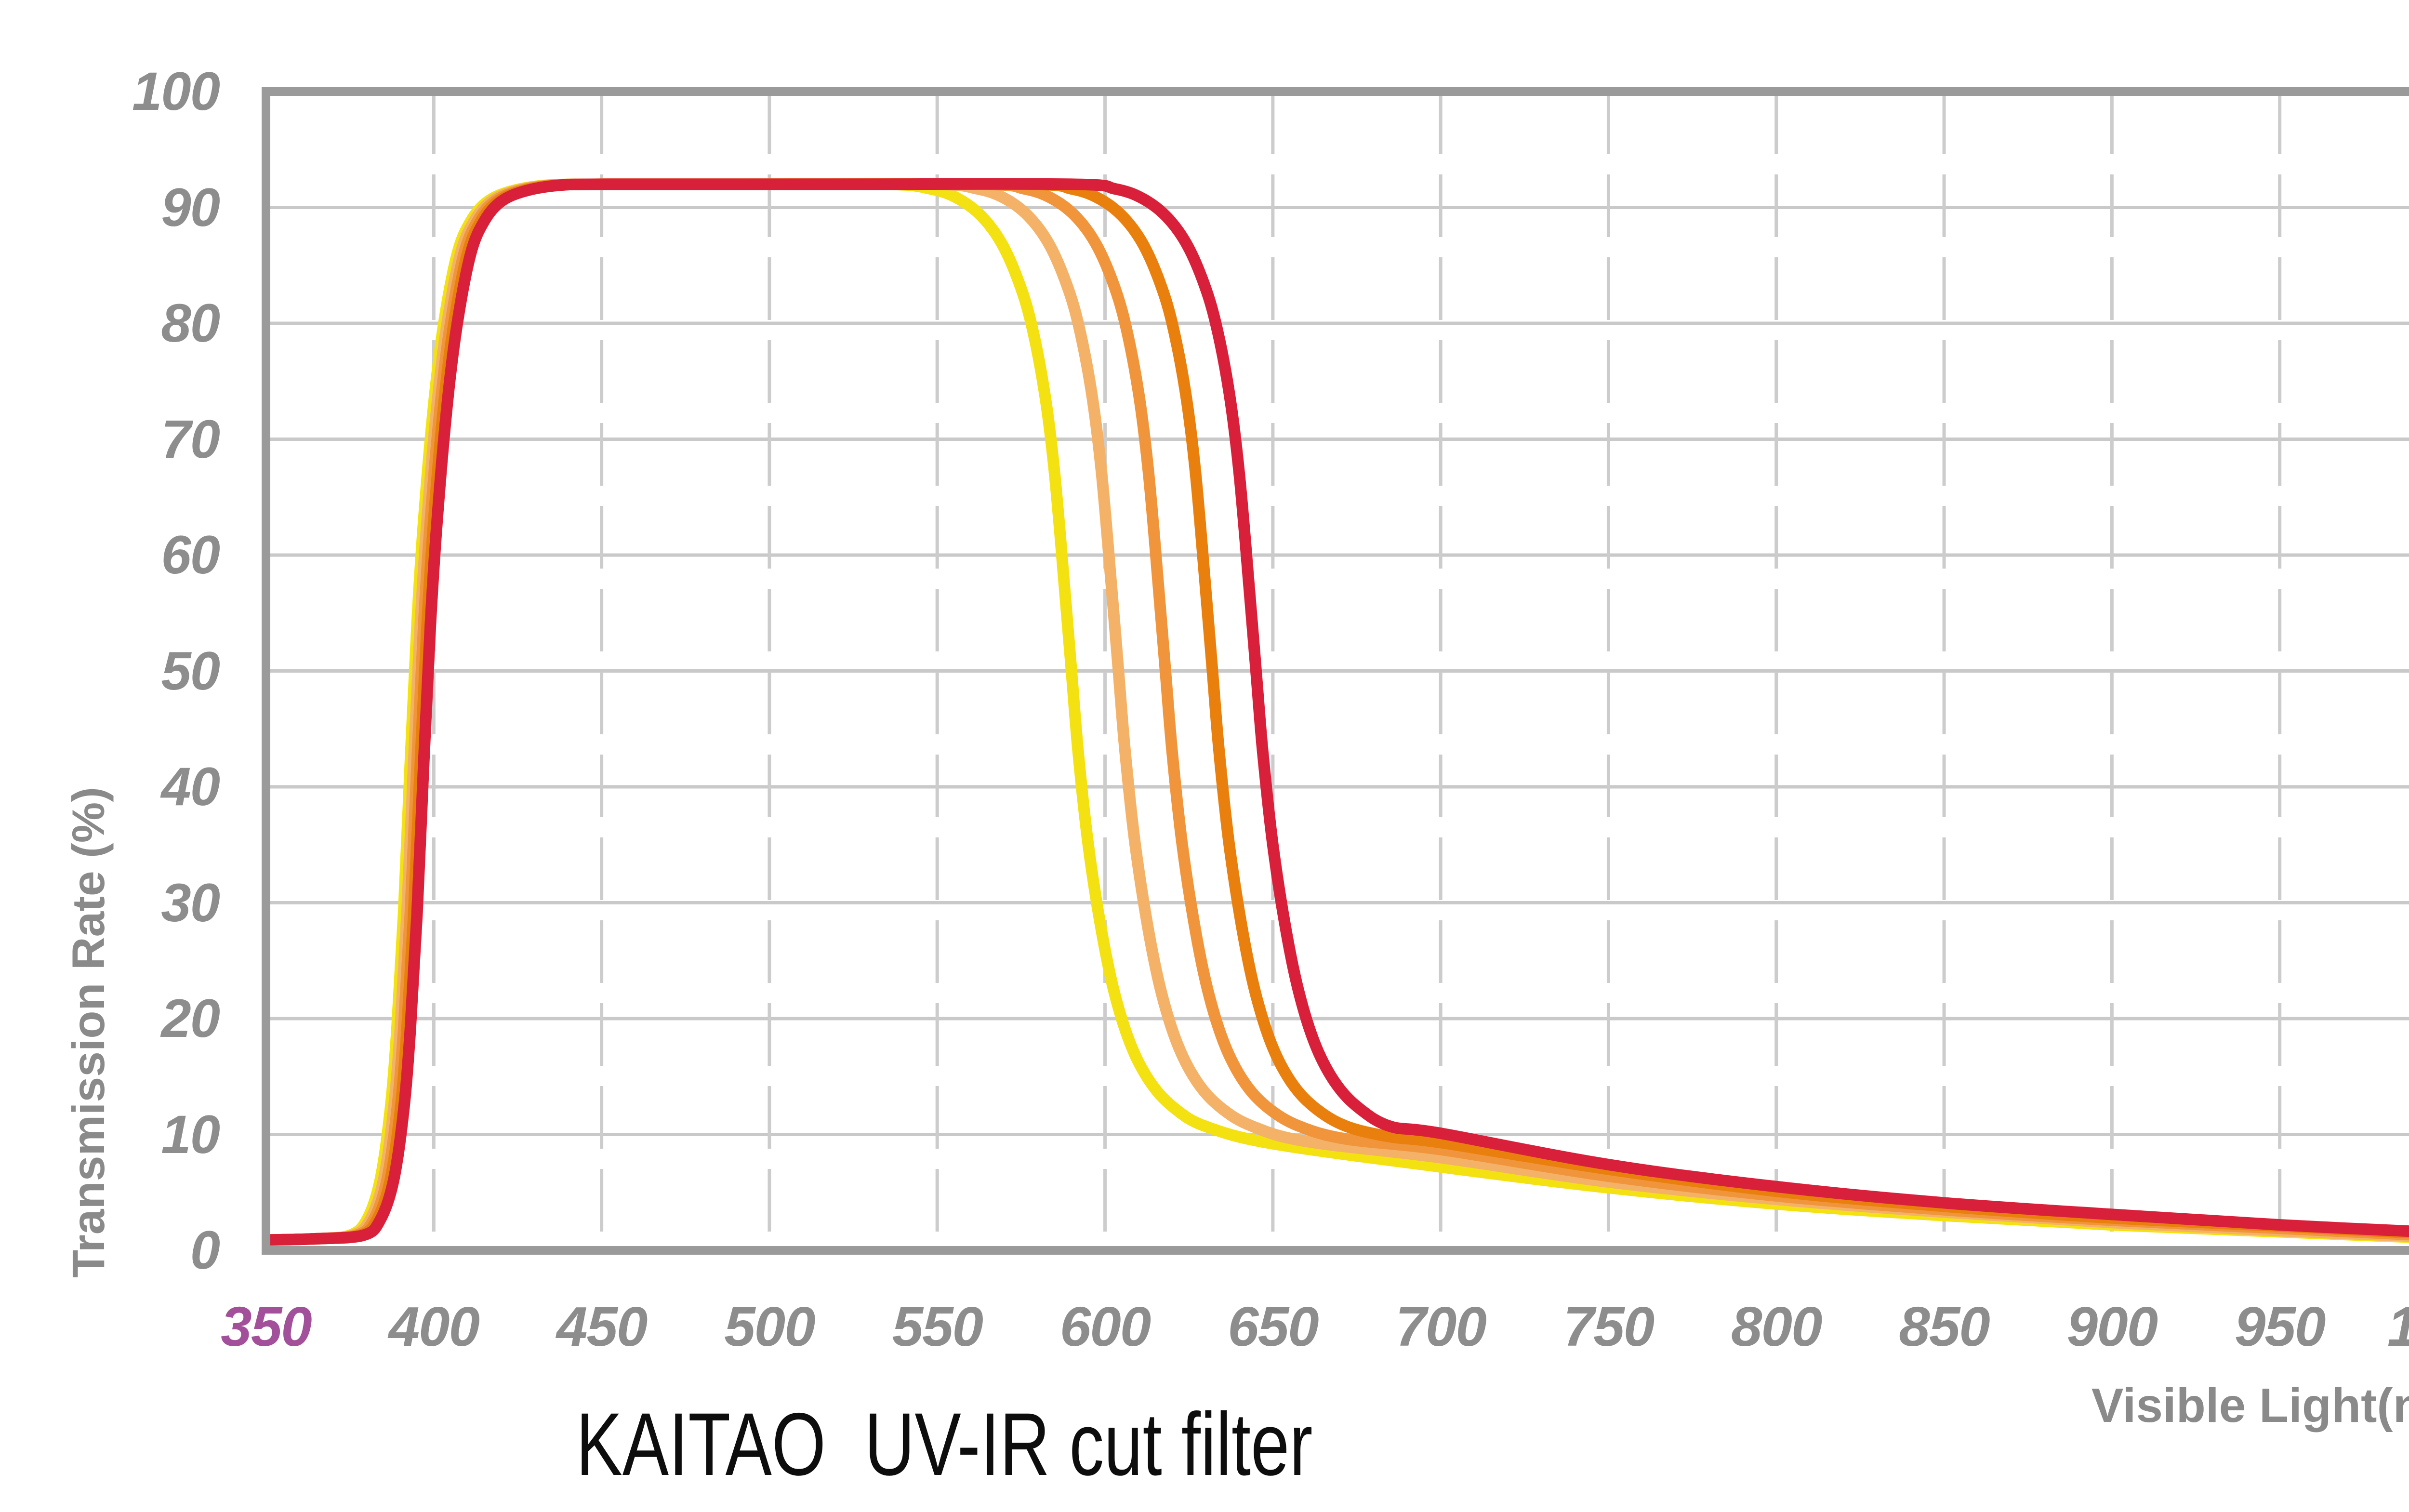 This screenshot has height=1512, width=2409. I want to click on x-tick-label: 350, so click(266, 1326).